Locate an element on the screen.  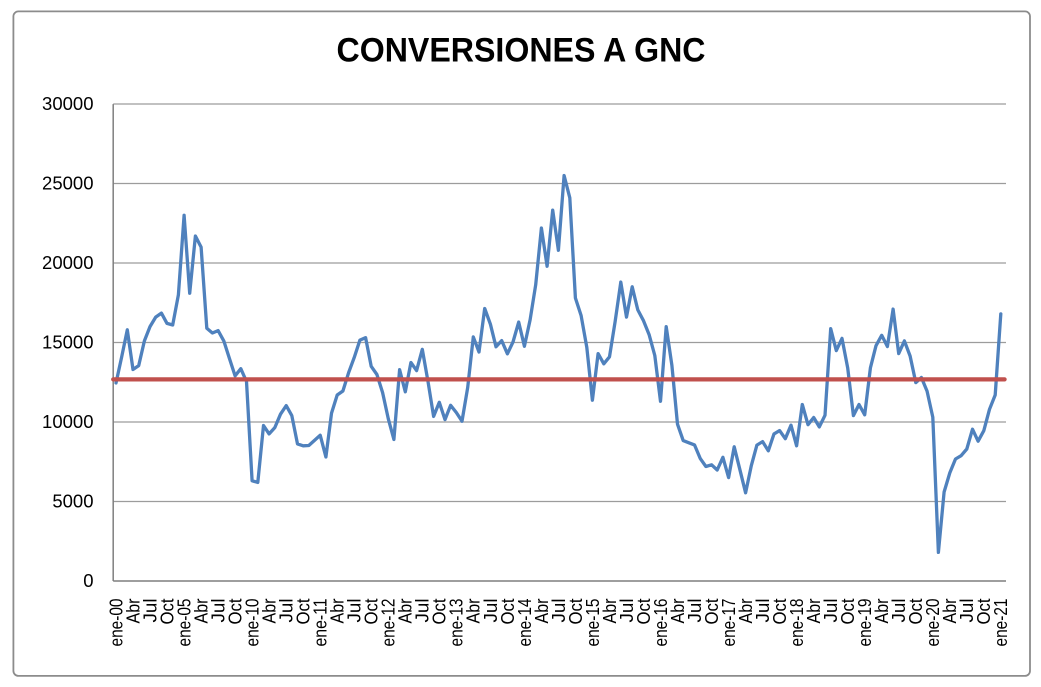
svg-text: 15000 is located at coordinates (67, 342).